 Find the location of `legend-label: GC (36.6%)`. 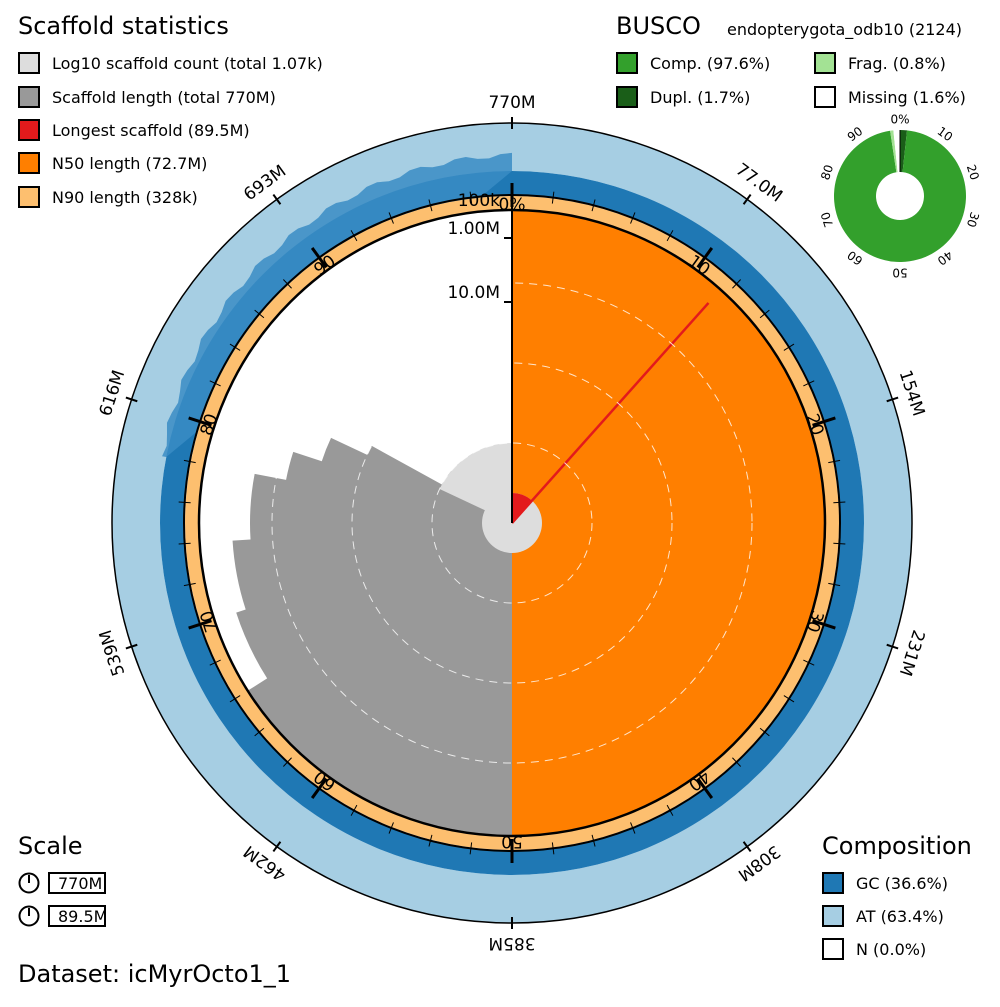

legend-label: GC (36.6%) is located at coordinates (902, 883).